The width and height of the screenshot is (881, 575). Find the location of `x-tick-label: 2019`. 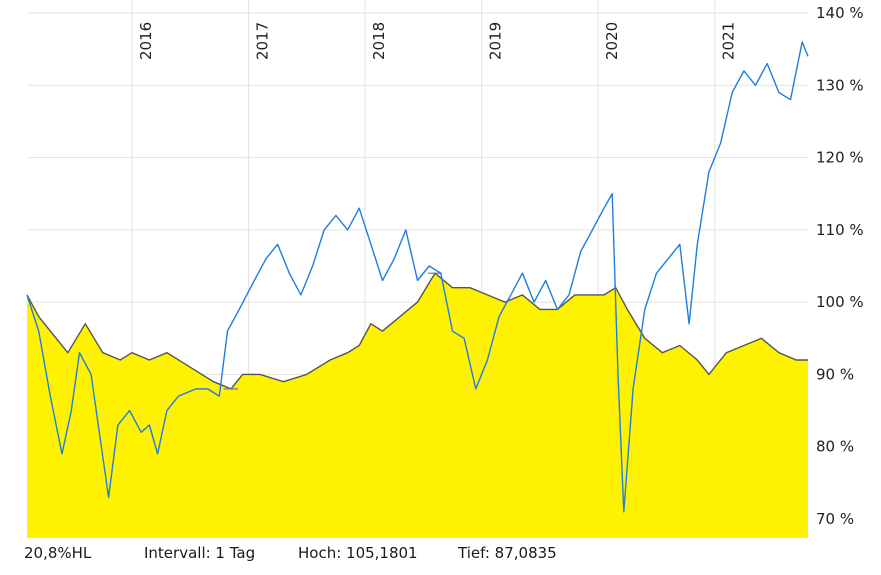

x-tick-label: 2019 is located at coordinates (496, 41).